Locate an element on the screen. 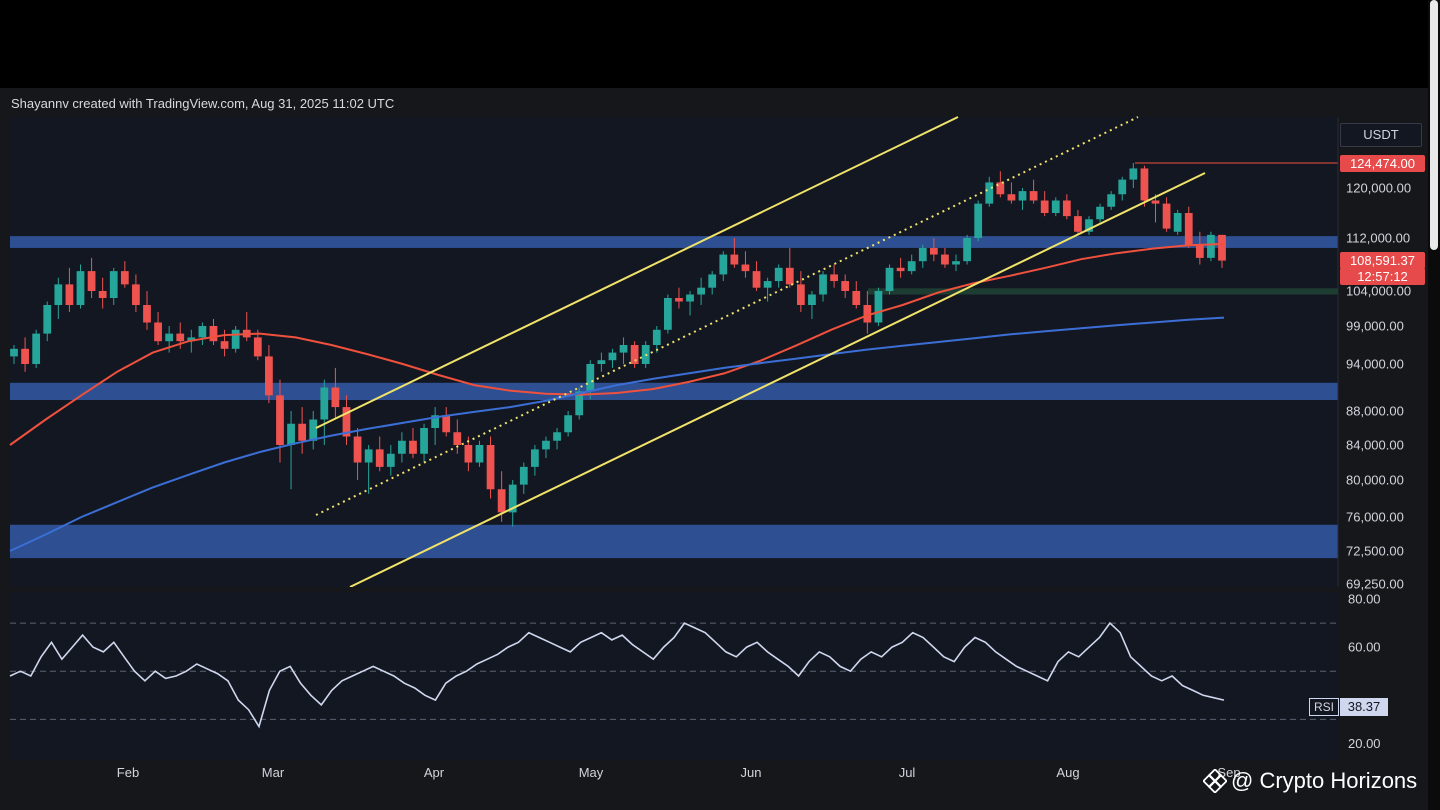 The height and width of the screenshot is (810, 1440). price-tick-label: 120,000.00 is located at coordinates (1378, 188).